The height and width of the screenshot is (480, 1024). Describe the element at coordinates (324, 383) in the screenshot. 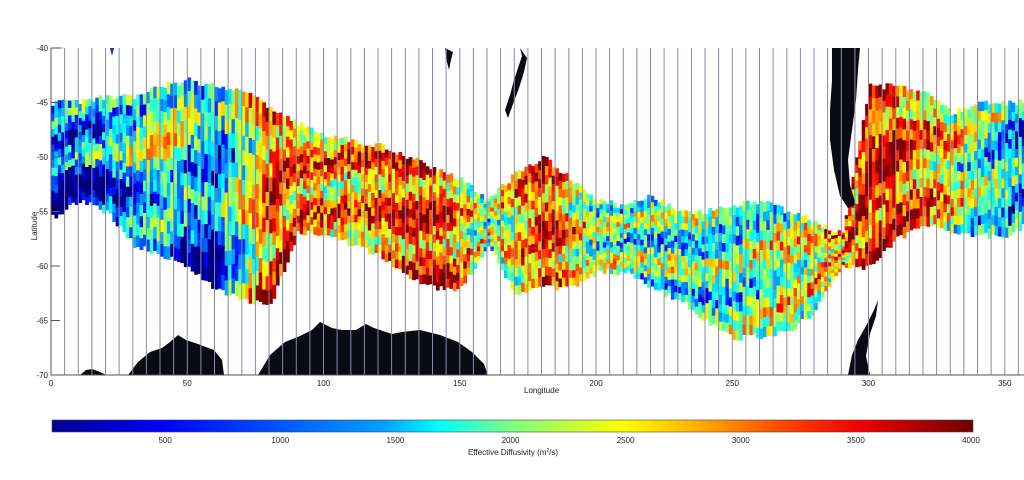

I see `x-tick-label: 100` at that location.